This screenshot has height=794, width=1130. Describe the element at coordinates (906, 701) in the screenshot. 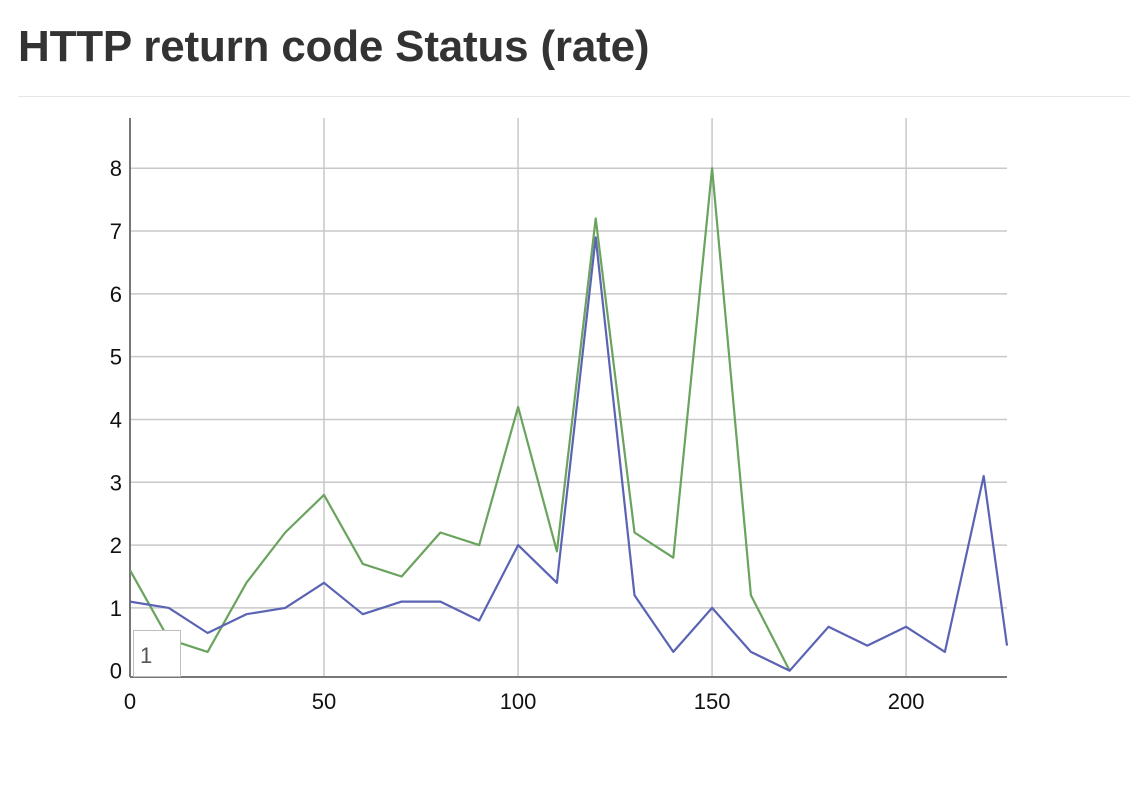

I see `x-tick-label: 200` at that location.